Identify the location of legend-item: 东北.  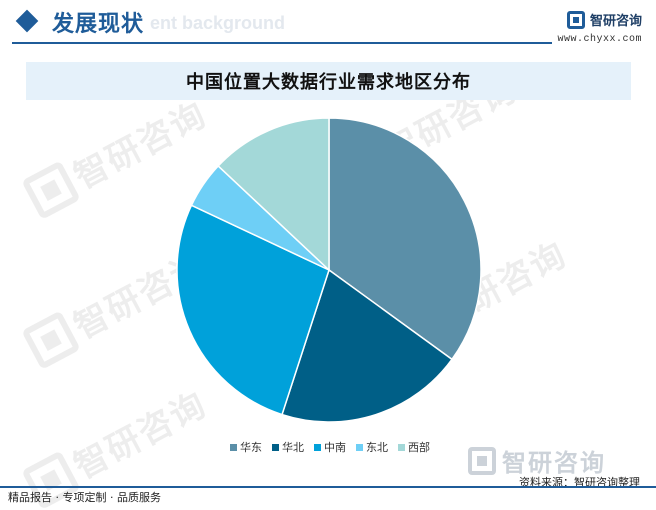
(372, 447).